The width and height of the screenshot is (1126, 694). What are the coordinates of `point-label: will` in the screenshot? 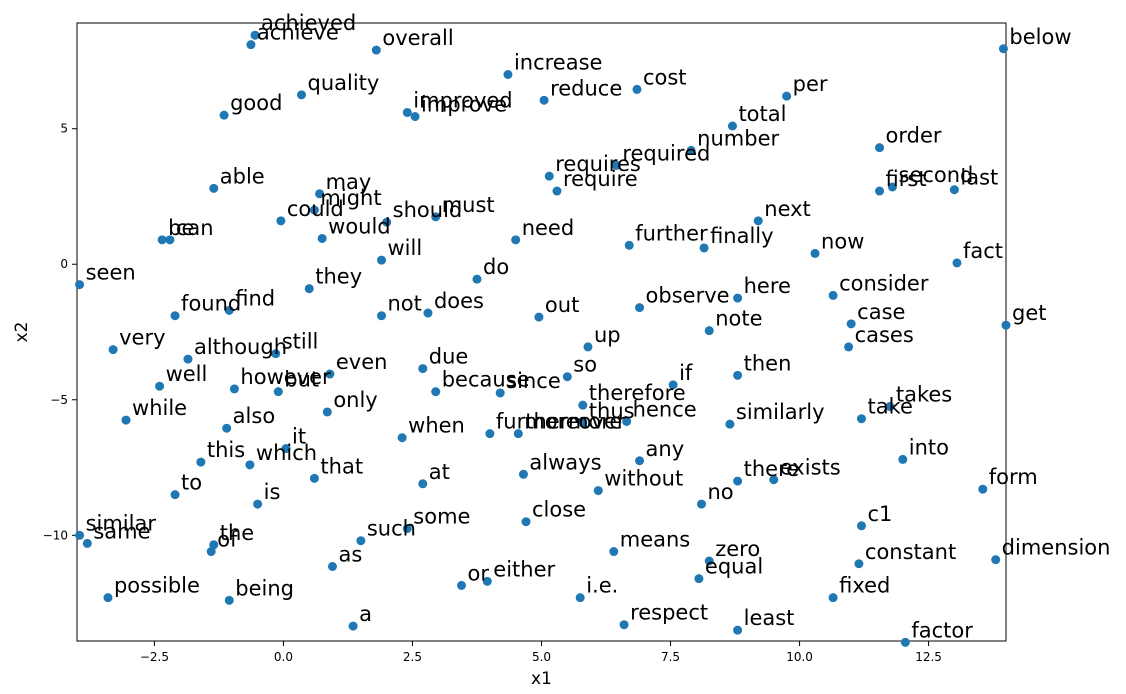 It's located at (405, 248).